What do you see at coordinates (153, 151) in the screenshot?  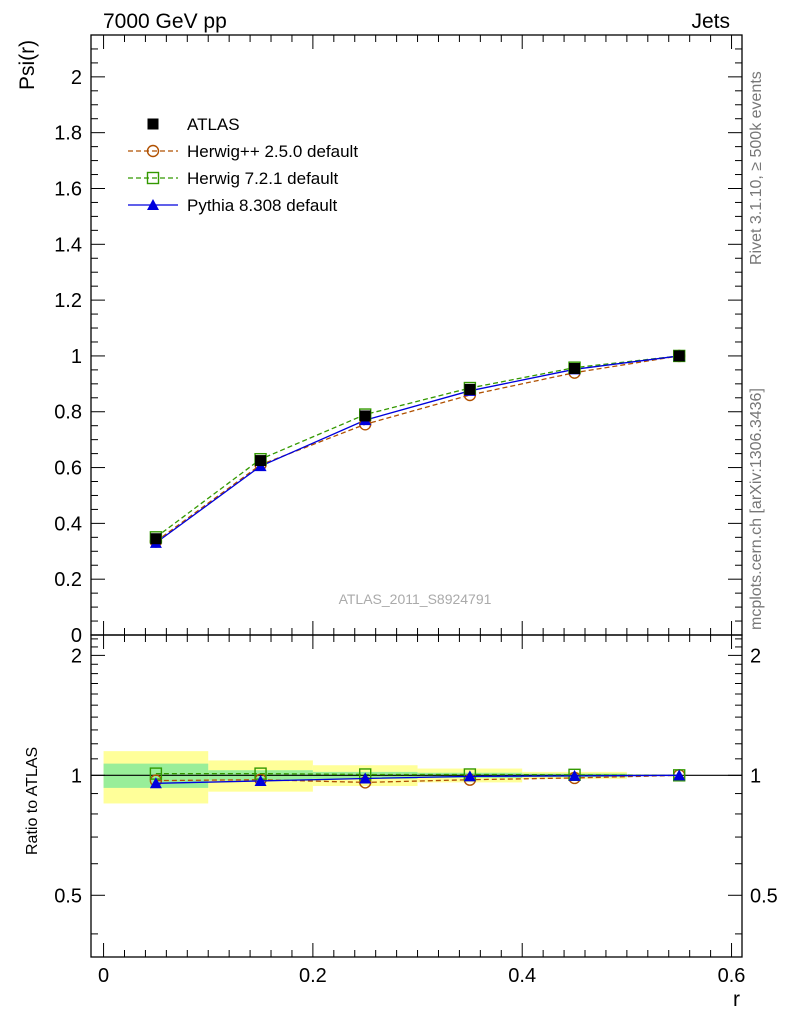 I see `legend-marker-herwig-2-5-0-default` at bounding box center [153, 151].